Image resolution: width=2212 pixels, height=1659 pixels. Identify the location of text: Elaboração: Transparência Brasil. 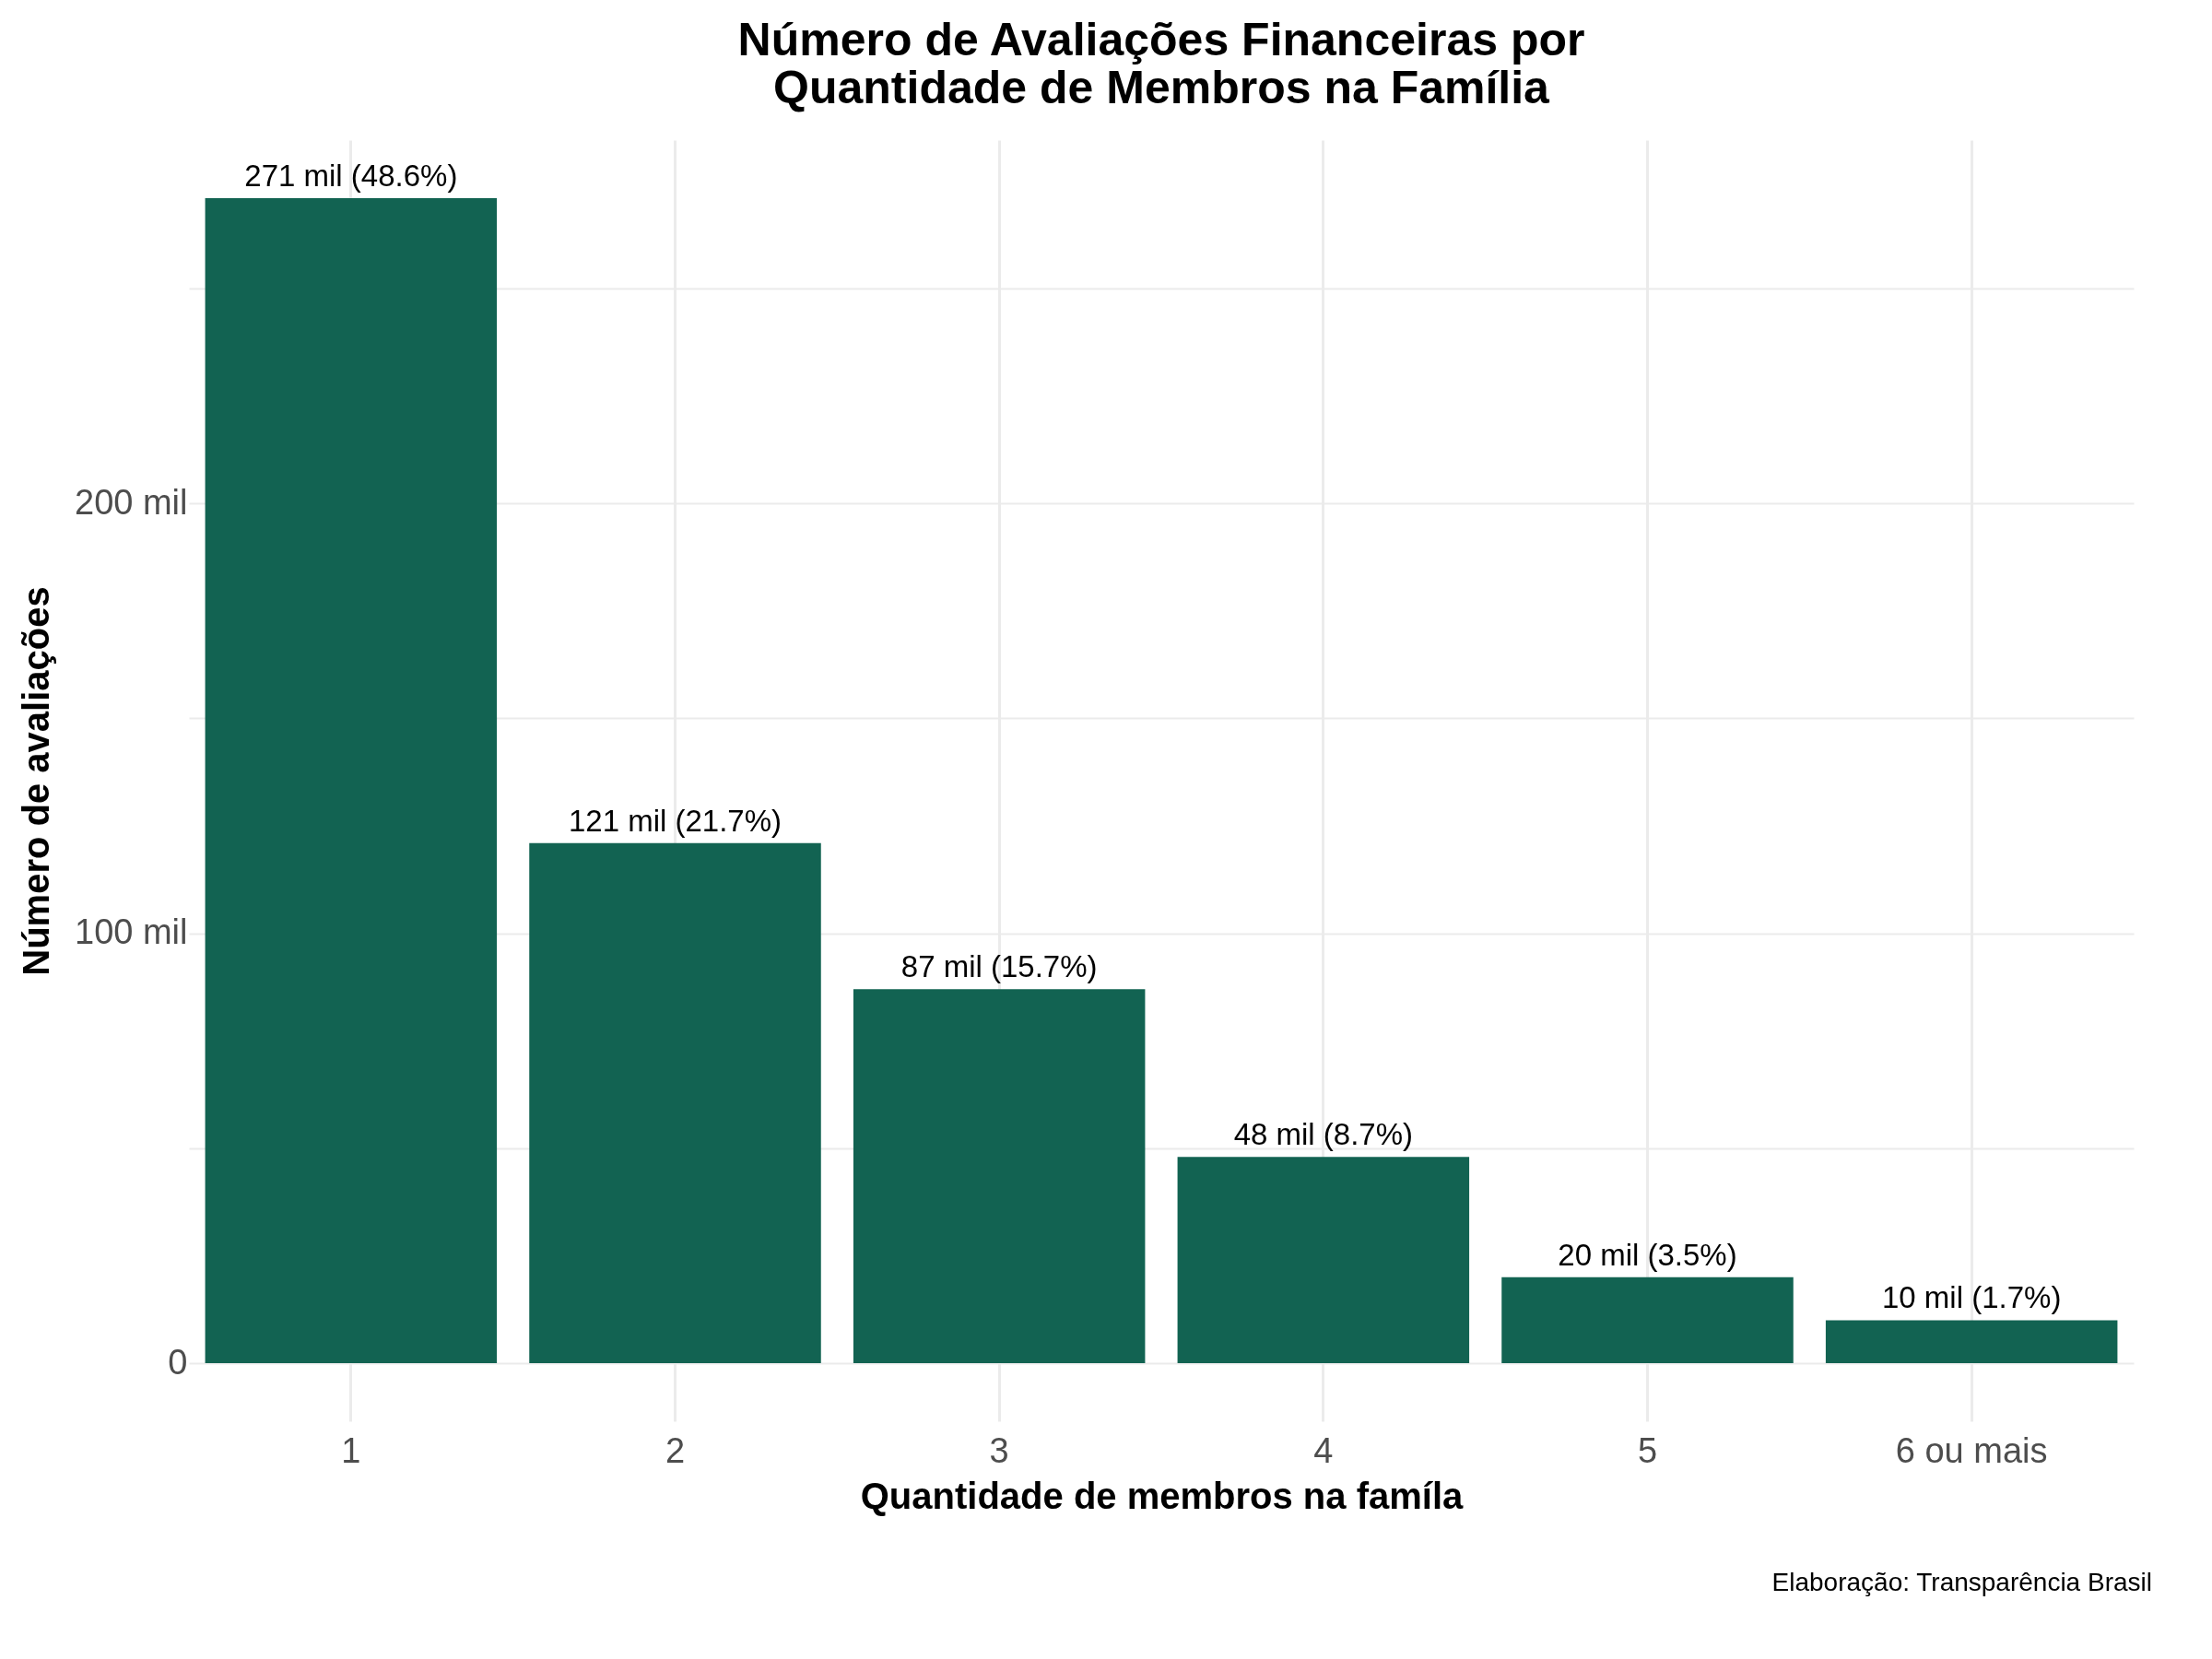
(1961, 1582).